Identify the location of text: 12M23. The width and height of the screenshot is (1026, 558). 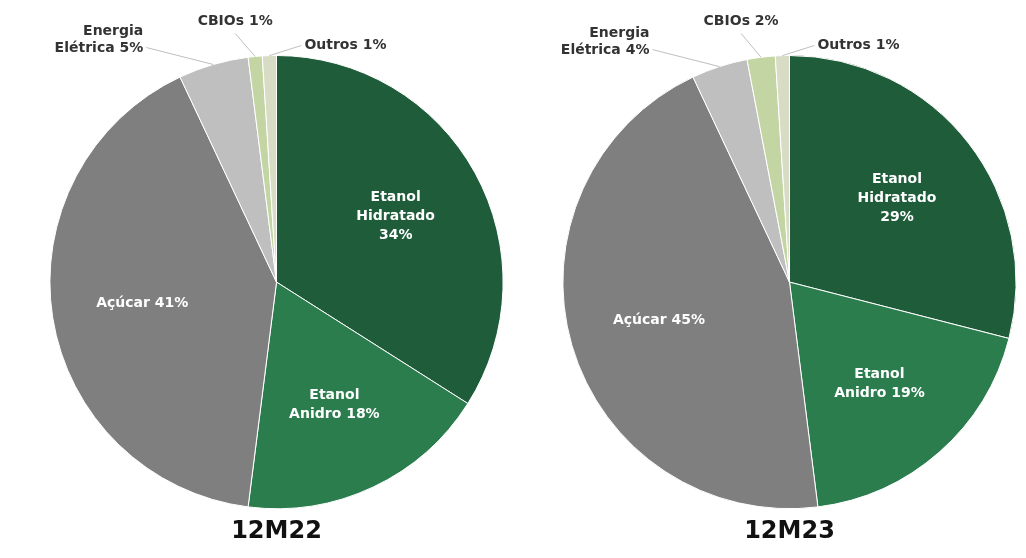
(789, 529).